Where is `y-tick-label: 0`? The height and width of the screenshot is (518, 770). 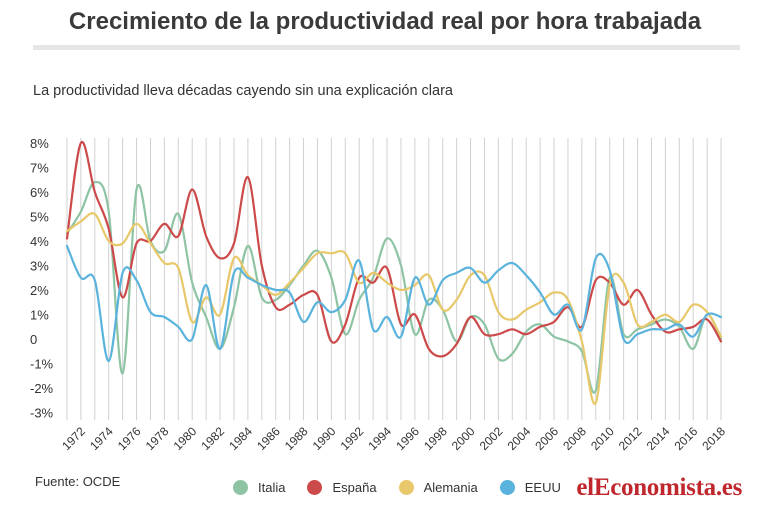
y-tick-label: 0 is located at coordinates (33, 339).